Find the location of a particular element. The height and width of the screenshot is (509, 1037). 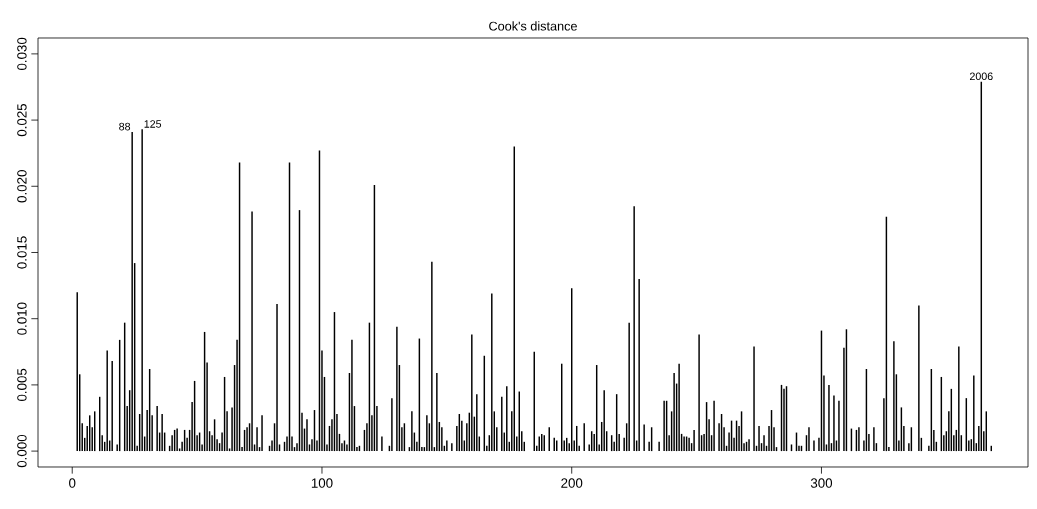

y-tick-label: 0.010 is located at coordinates (22, 318).